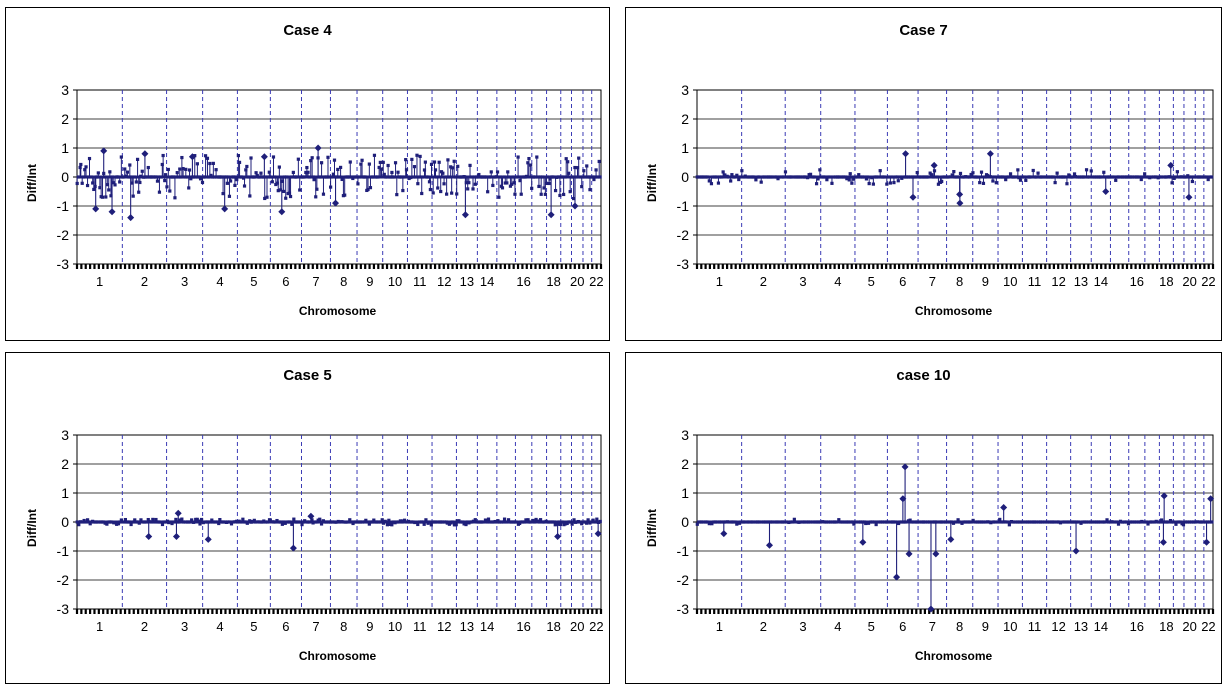 Image resolution: width=1222 pixels, height=684 pixels. What do you see at coordinates (219, 626) in the screenshot?
I see `x-tick-label: 4` at bounding box center [219, 626].